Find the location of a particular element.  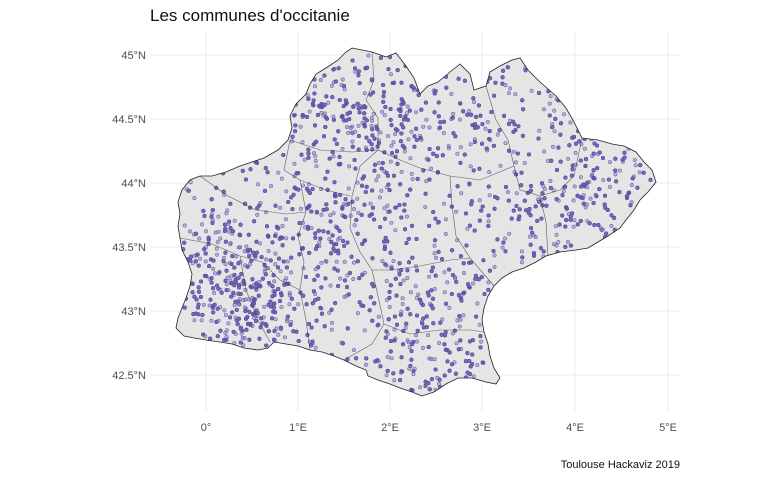

x-tick-label: 1°E is located at coordinates (298, 428).